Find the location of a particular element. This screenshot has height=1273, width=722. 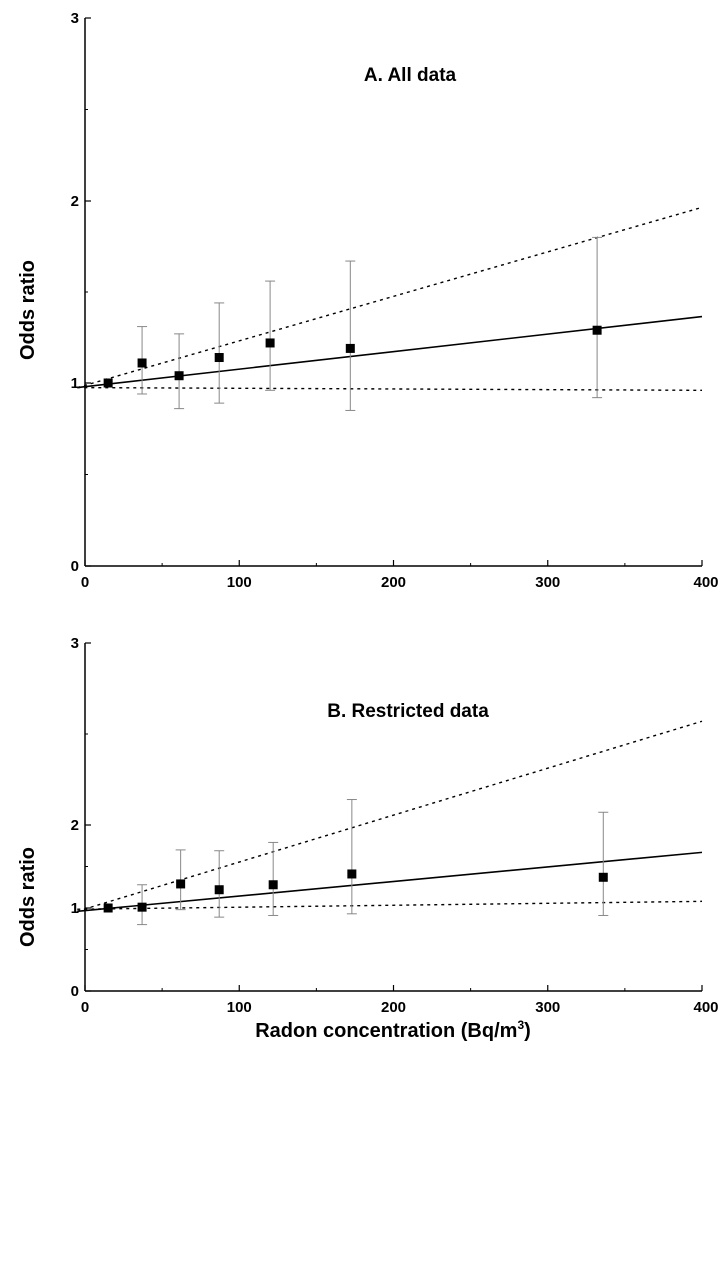

panel-title: B. Restricted data is located at coordinates (408, 711).